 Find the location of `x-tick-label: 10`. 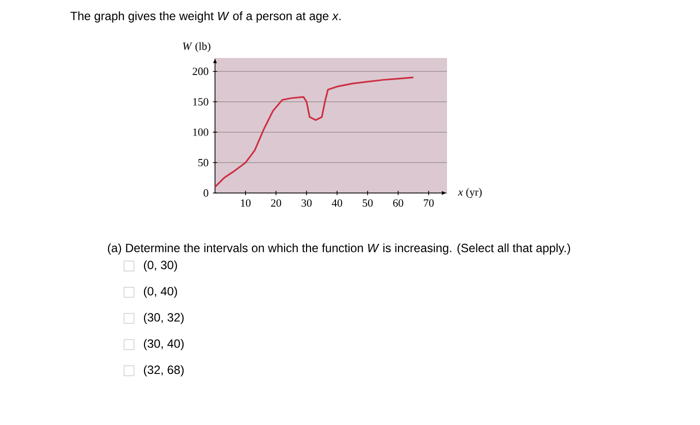

x-tick-label: 10 is located at coordinates (246, 203).